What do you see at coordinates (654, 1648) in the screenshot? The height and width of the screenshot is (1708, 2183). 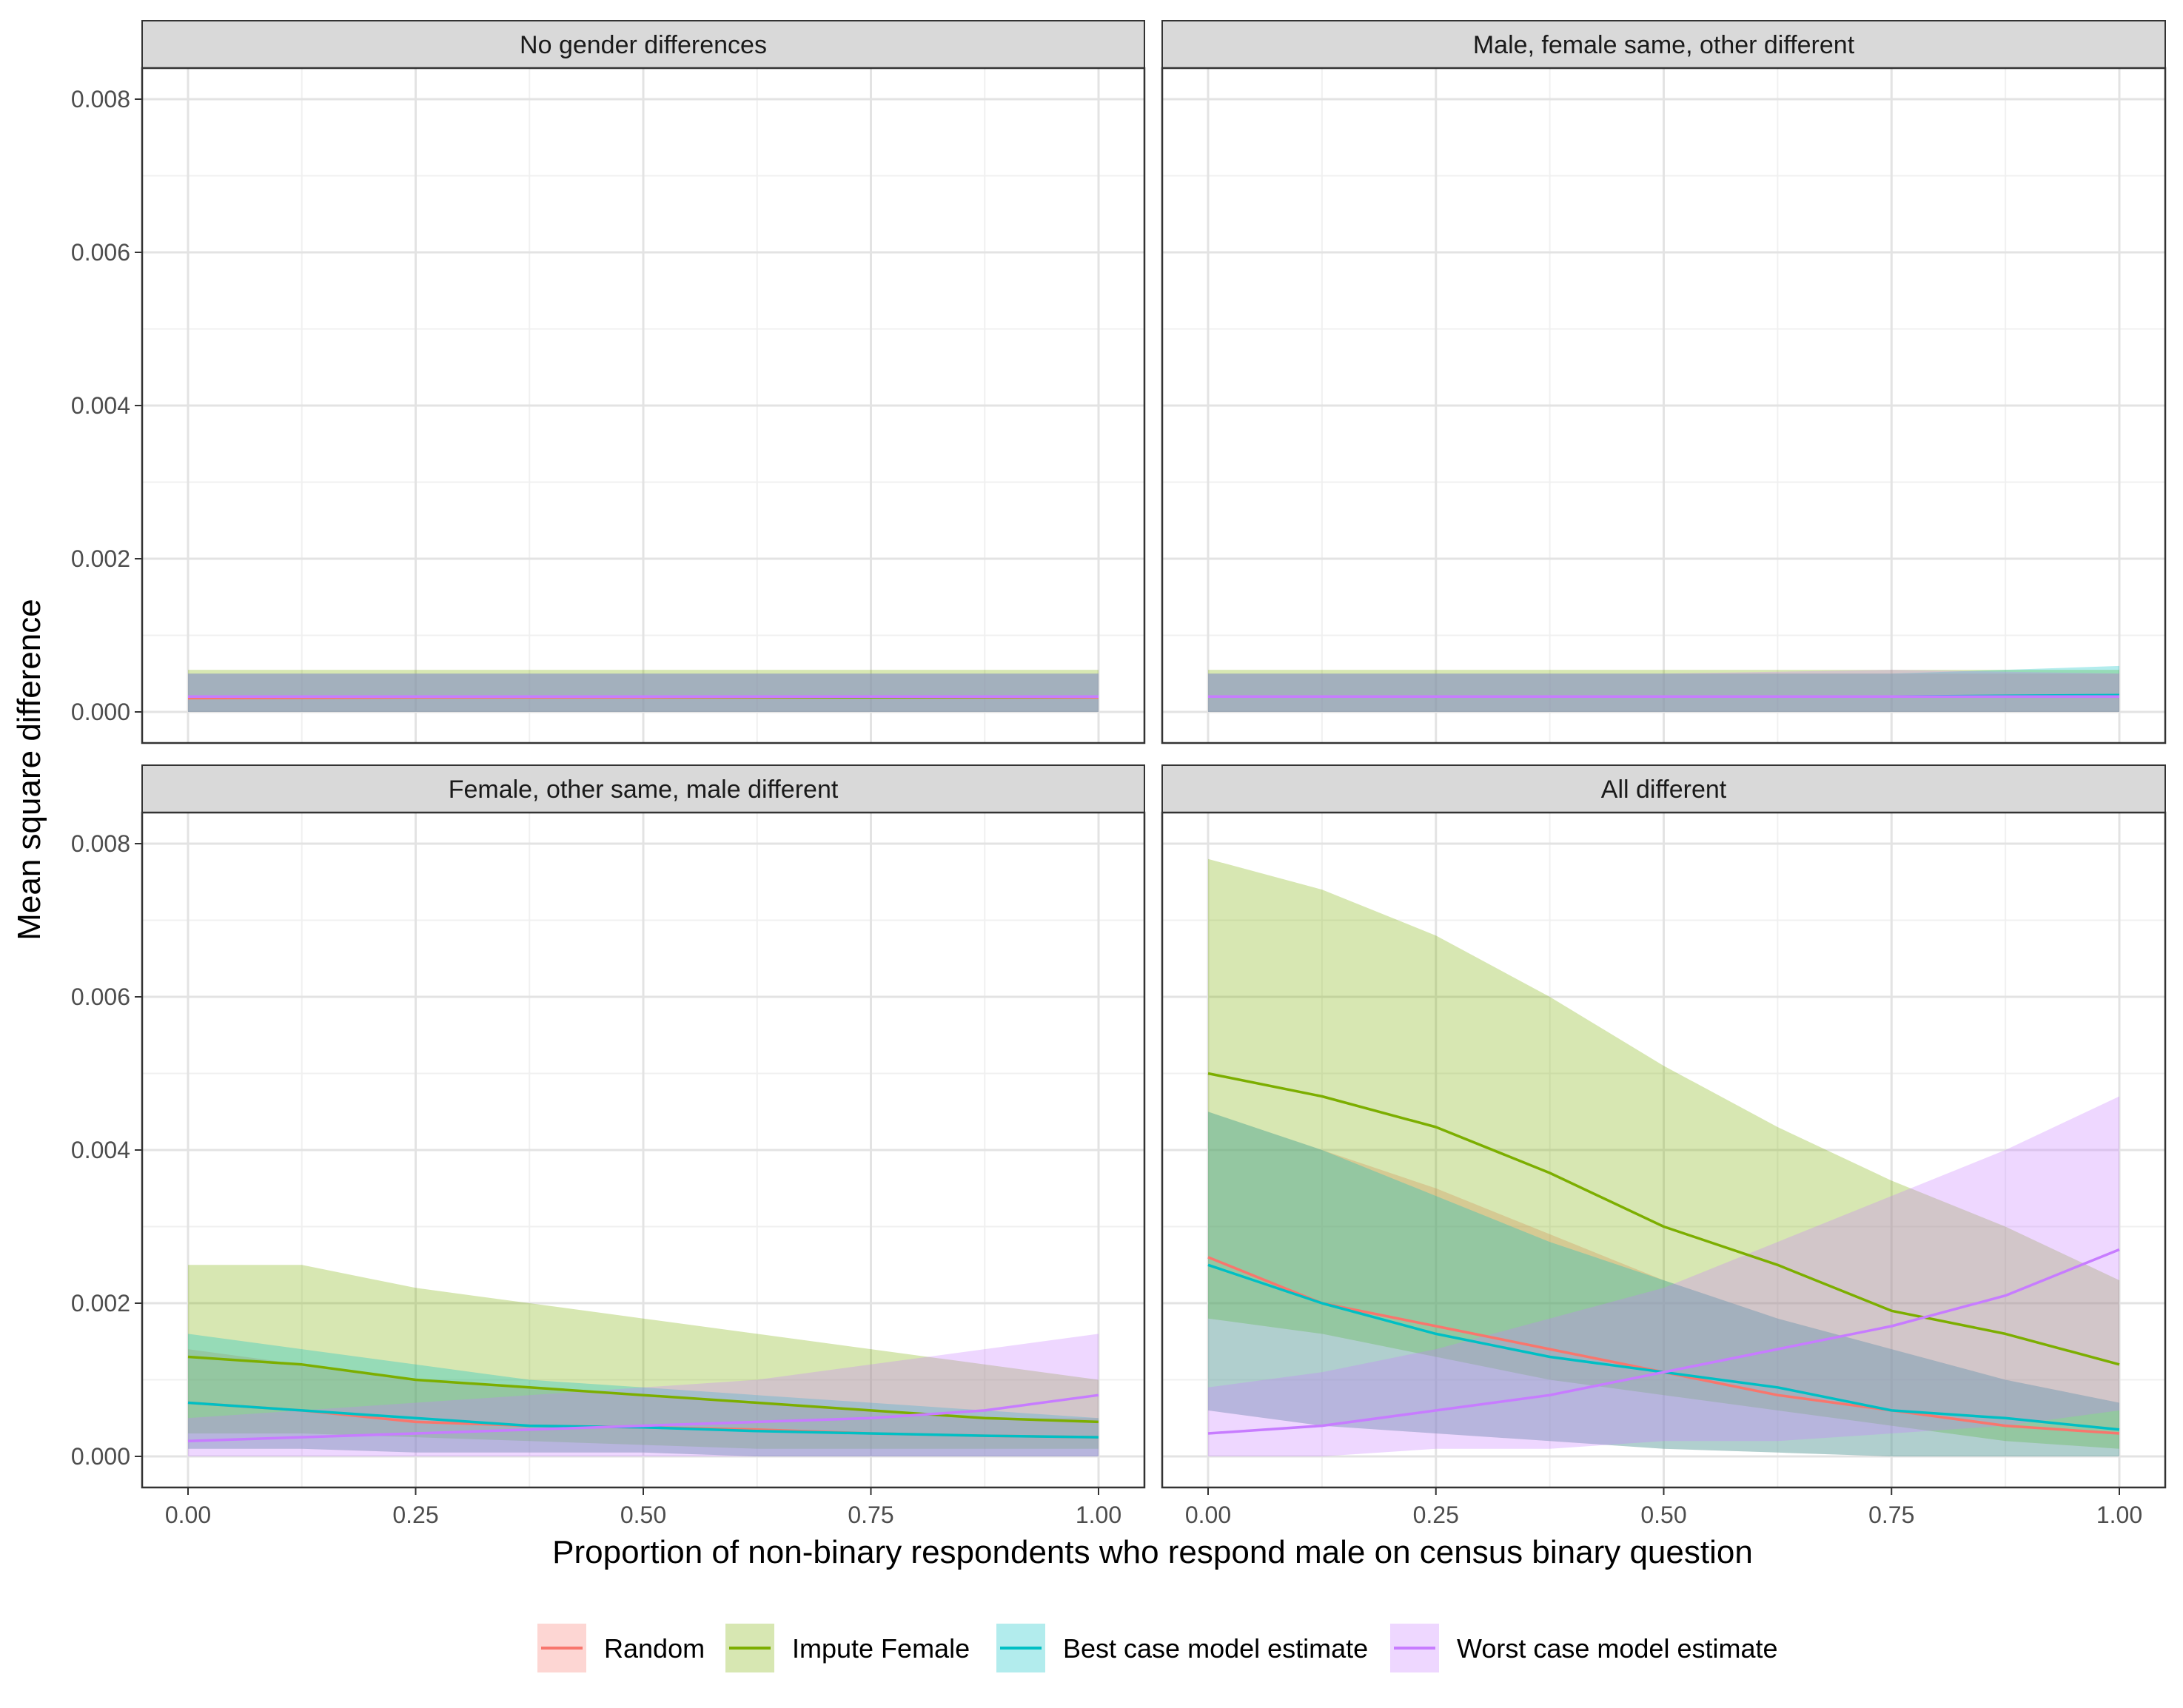 I see `legend-label: Random` at bounding box center [654, 1648].